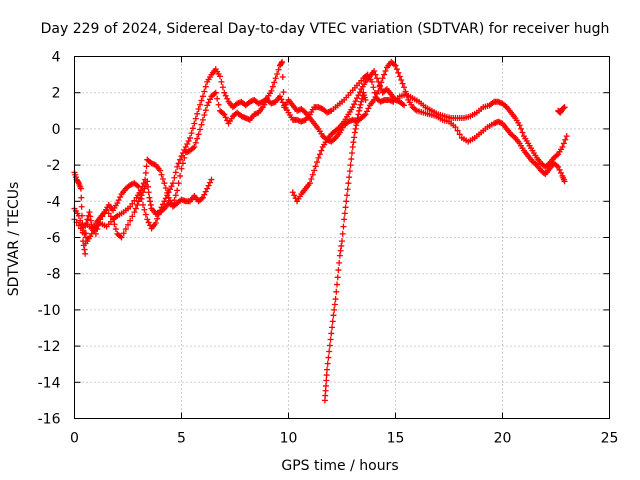 The image size is (640, 480). What do you see at coordinates (181, 439) in the screenshot?
I see `x-tick-label: 5` at bounding box center [181, 439].